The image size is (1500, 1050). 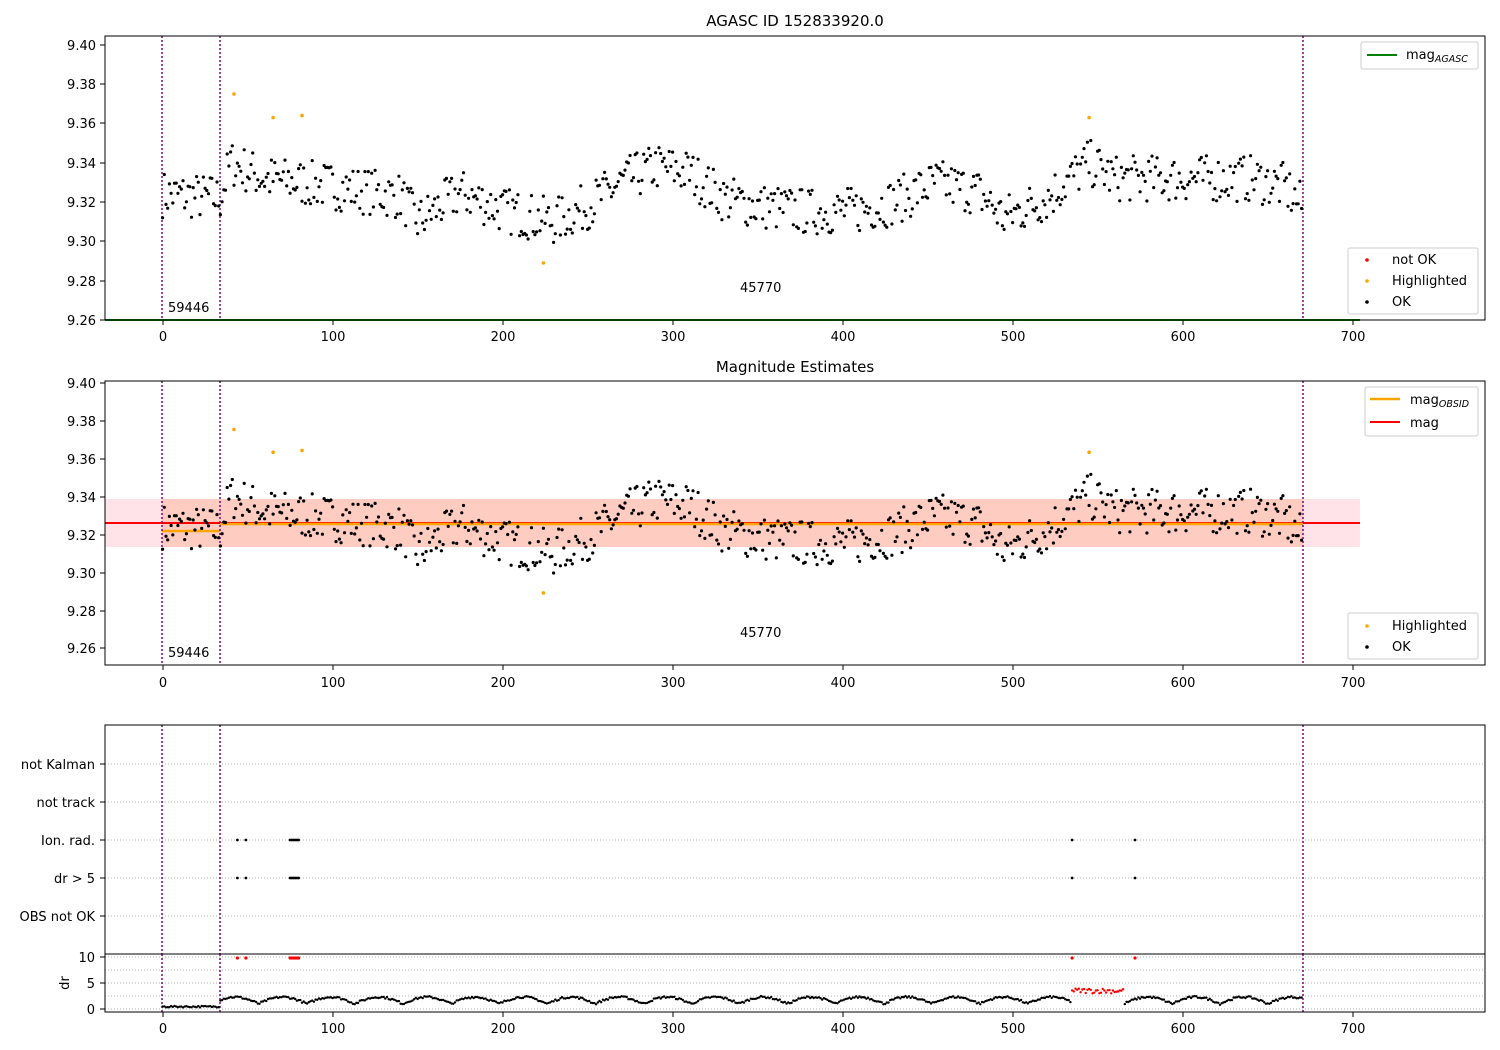 I want to click on middle-legend-points: Highlighted OK, so click(x=1413, y=636).